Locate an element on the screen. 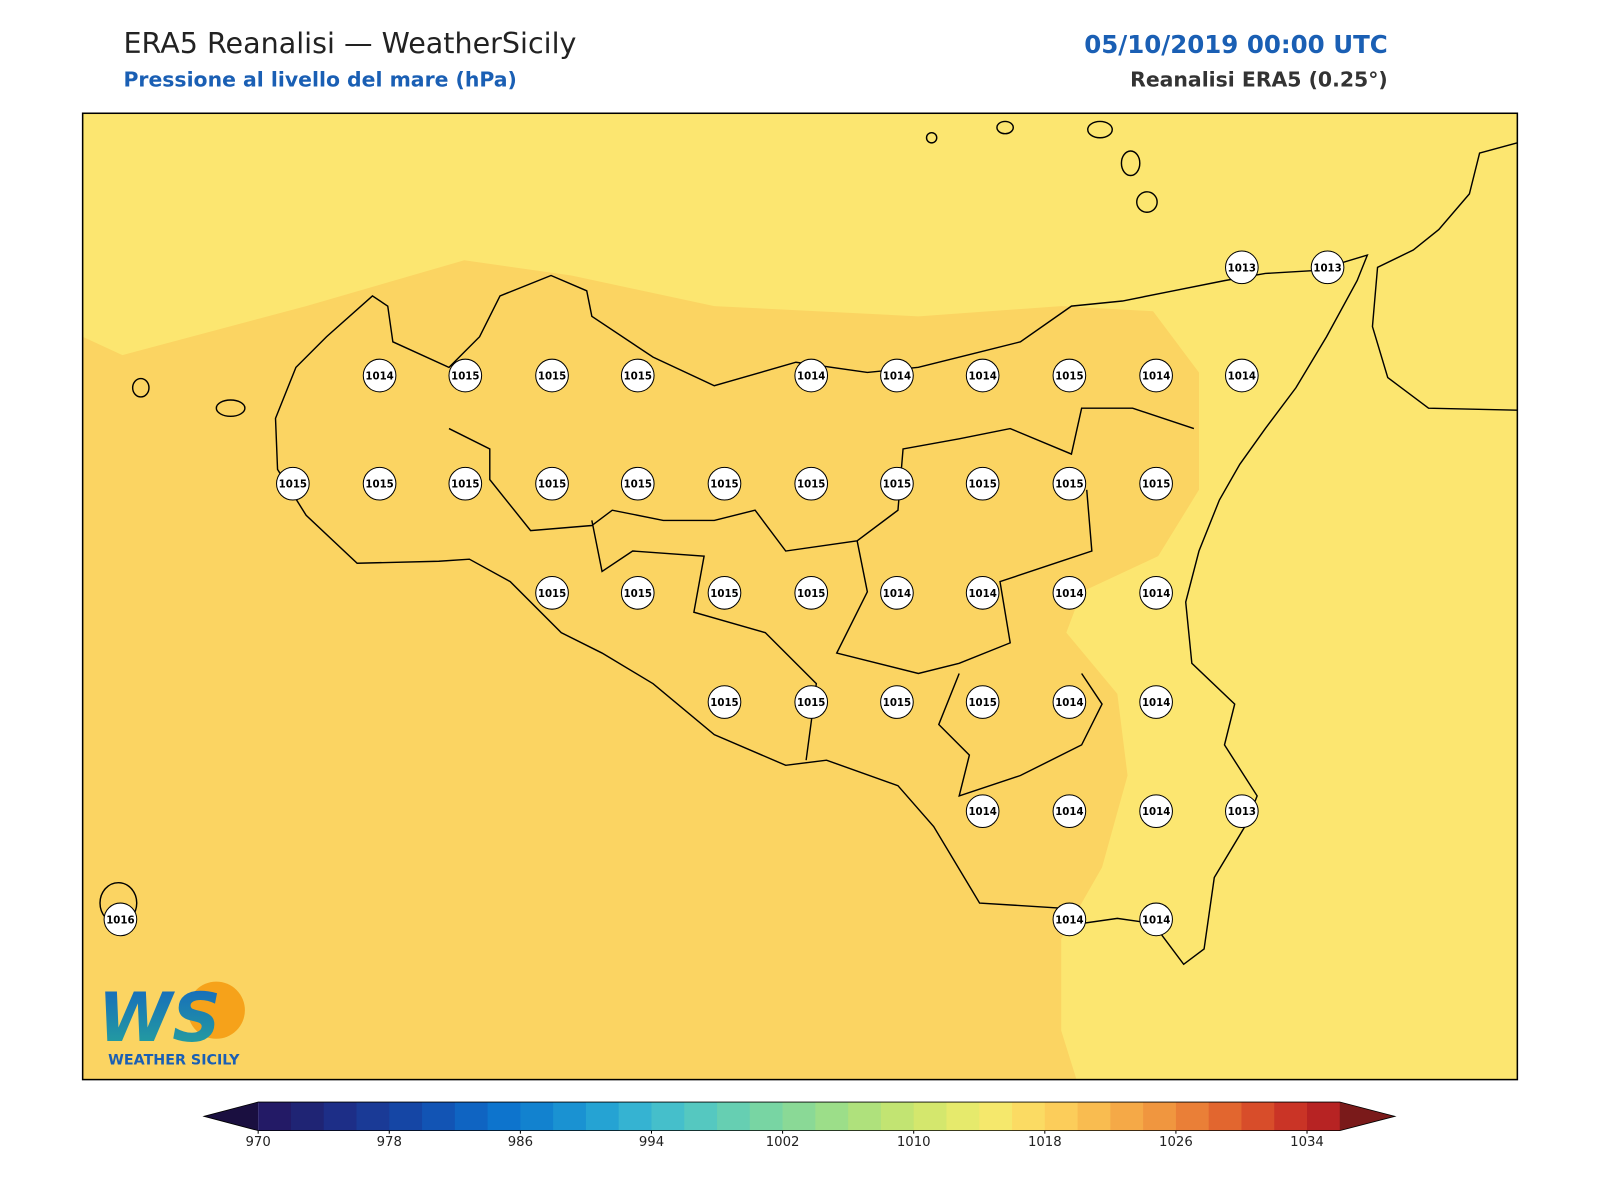  colorbar: 970 978 986 994 1002 1010 1018 1026 1034 is located at coordinates (799, 1125).